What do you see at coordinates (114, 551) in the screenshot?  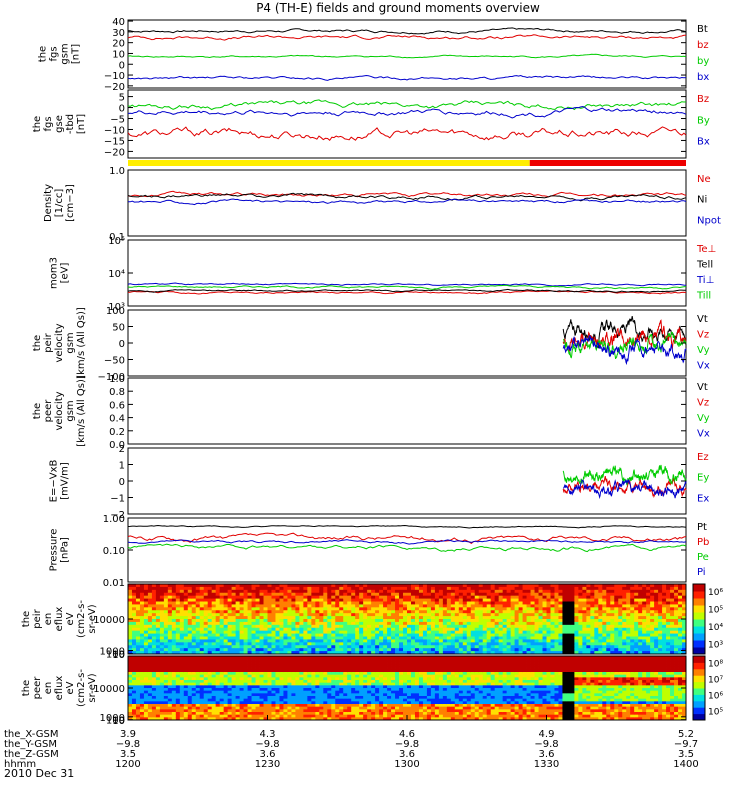 I see `y-tick-label: 0.10` at bounding box center [114, 551].